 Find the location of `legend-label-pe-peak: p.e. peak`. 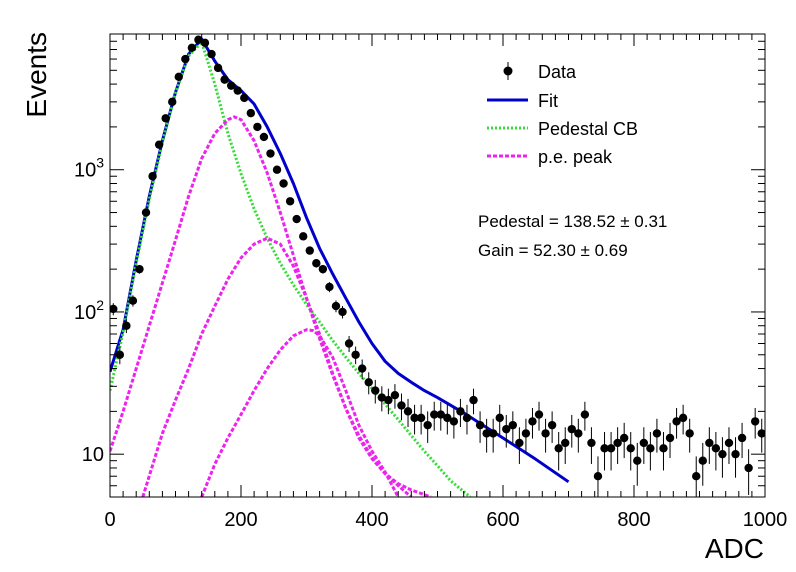

legend-label-pe-peak: p.e. peak is located at coordinates (575, 157).